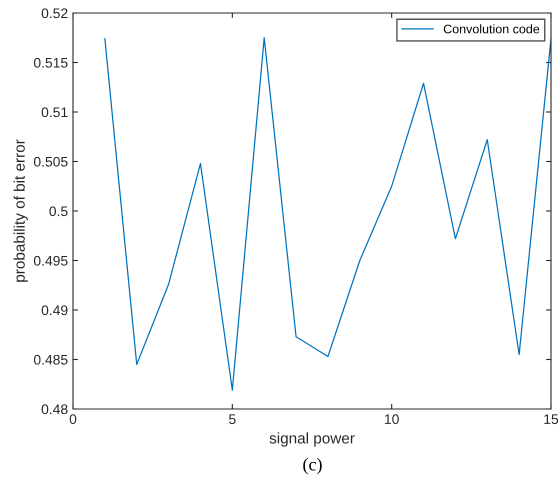 The image size is (558, 488). What do you see at coordinates (312, 439) in the screenshot?
I see `x-axis-title: signal power` at bounding box center [312, 439].